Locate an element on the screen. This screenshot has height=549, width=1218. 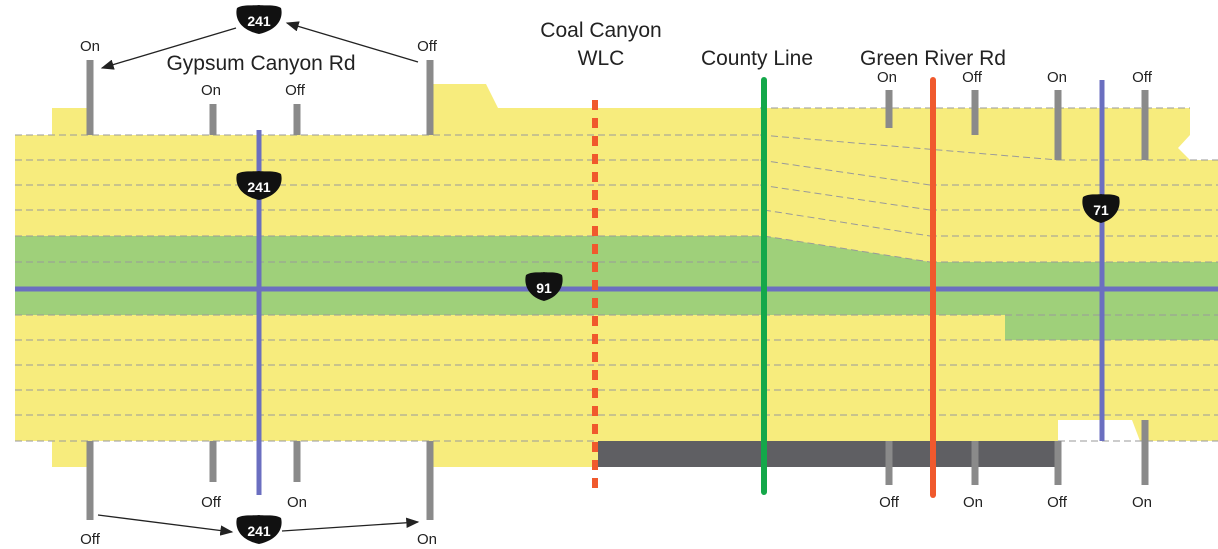
label-green-river-rd: Green River Rd is located at coordinates (933, 58).